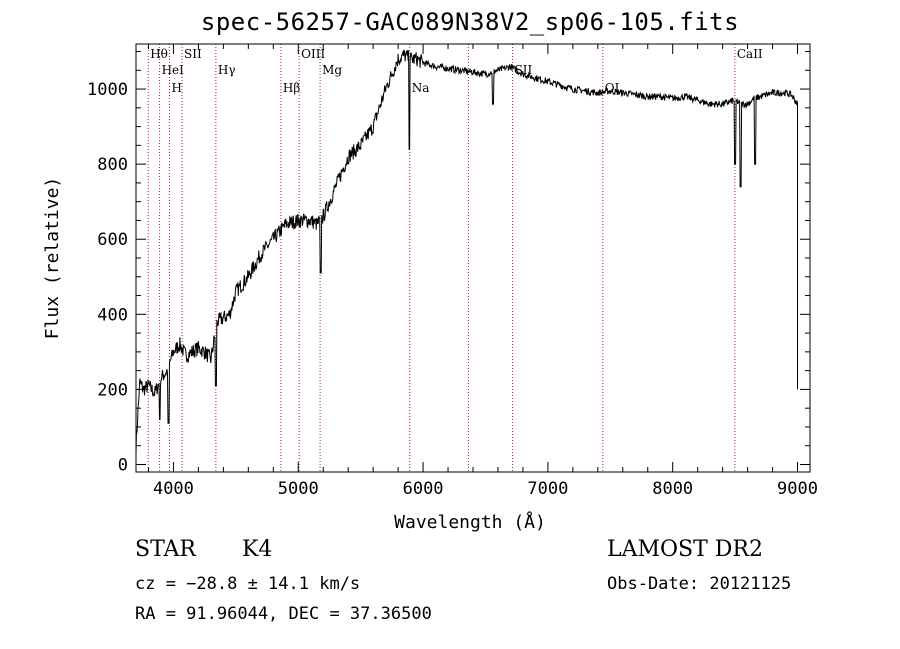 The image size is (900, 649). What do you see at coordinates (750, 54) in the screenshot?
I see `line-marker-label: CaII` at bounding box center [750, 54].